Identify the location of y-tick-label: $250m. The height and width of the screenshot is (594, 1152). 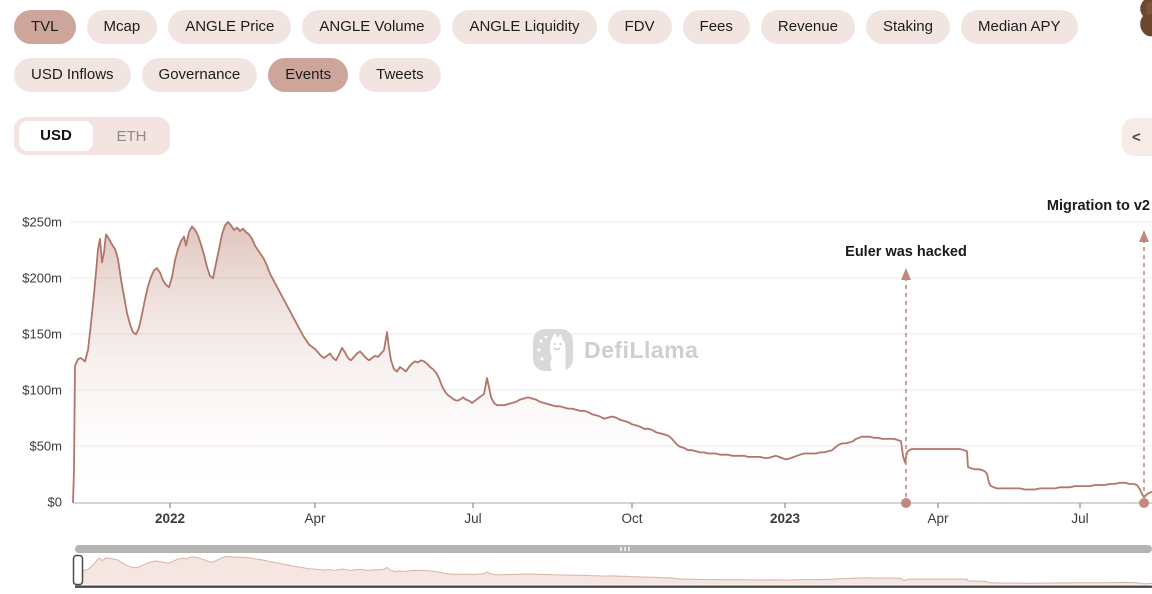
(42, 222).